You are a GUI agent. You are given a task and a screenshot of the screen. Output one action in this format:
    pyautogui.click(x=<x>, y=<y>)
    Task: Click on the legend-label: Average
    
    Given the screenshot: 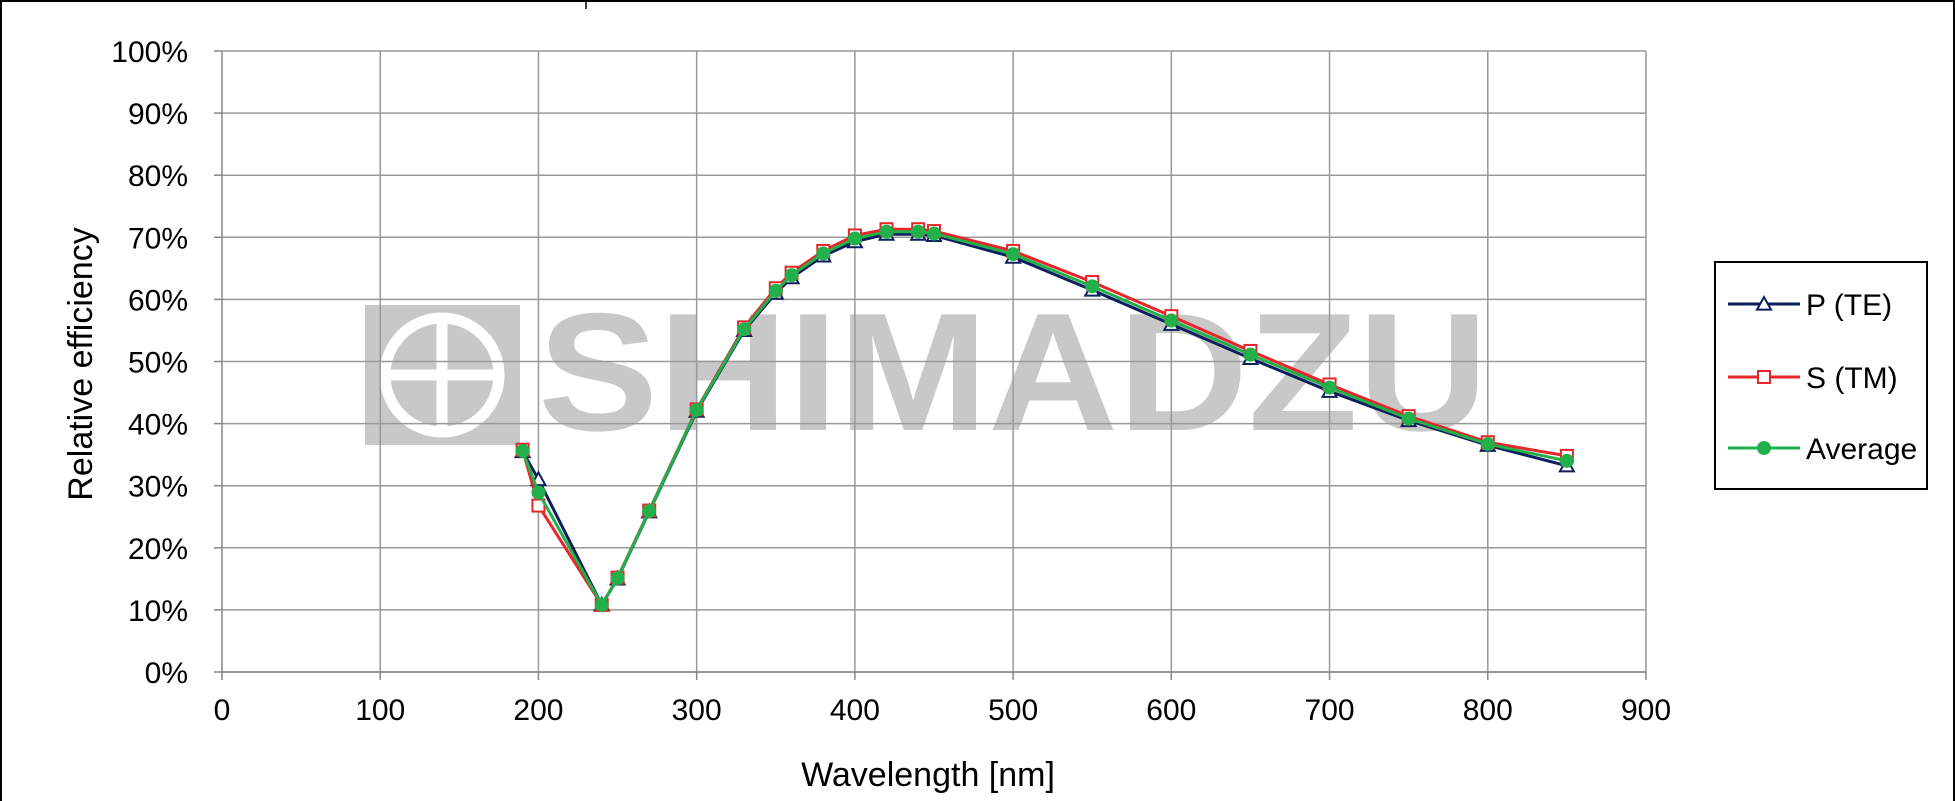 What is the action you would take?
    pyautogui.click(x=1861, y=449)
    